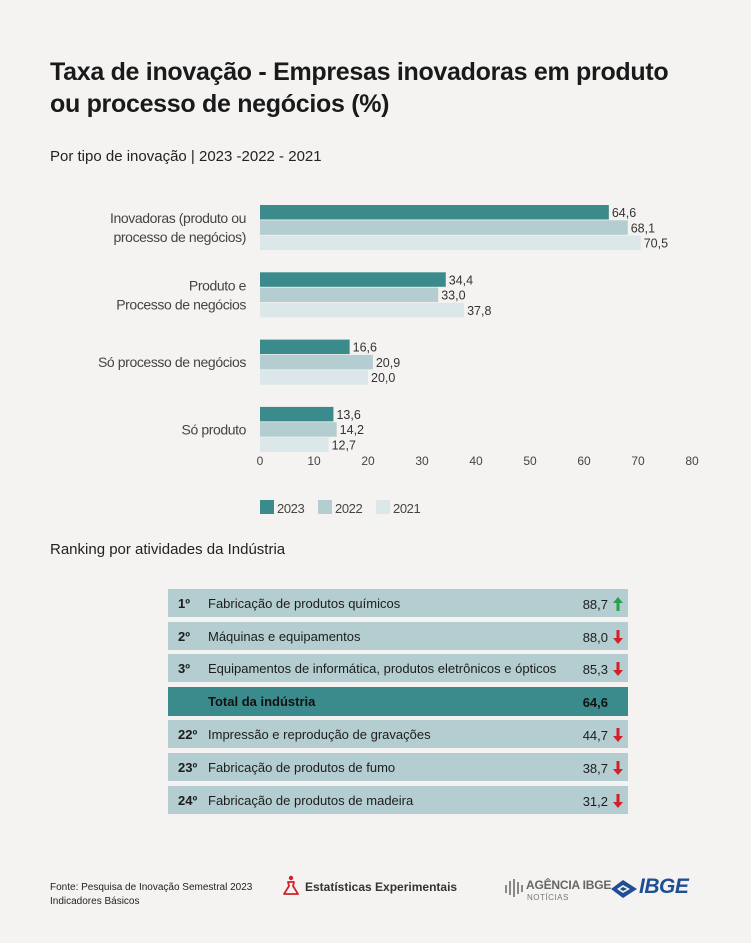  Describe the element at coordinates (664, 886) in the screenshot. I see `ibge-wordmark: IBGE` at that location.